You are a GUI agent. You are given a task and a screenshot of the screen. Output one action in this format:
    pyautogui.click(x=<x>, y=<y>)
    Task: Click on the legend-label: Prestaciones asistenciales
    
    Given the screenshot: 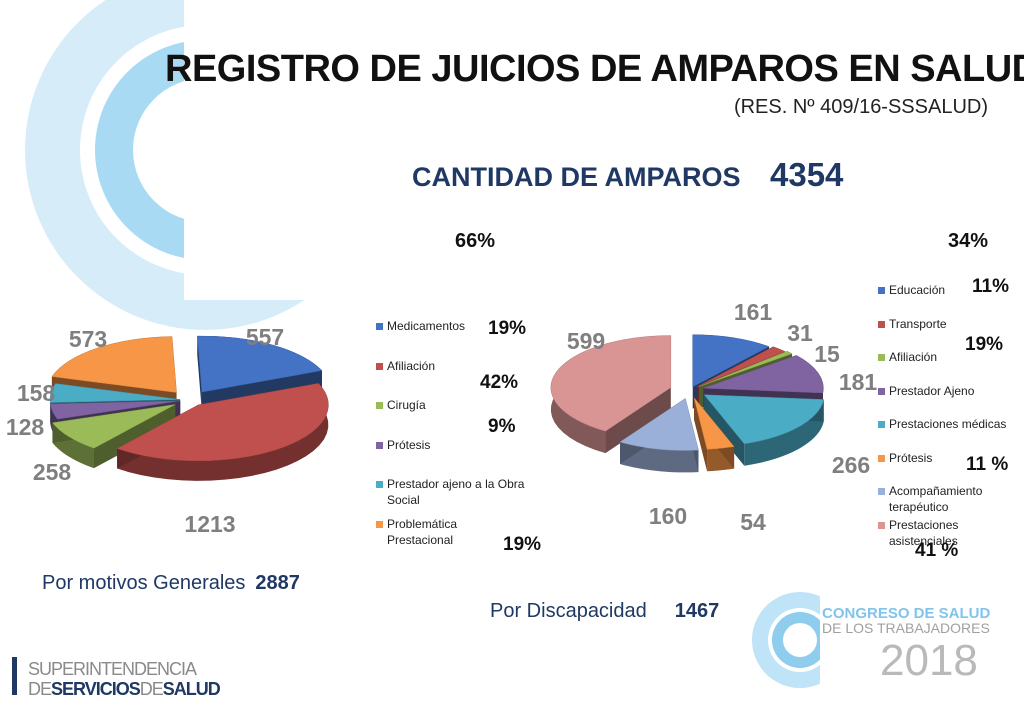 What is the action you would take?
    pyautogui.click(x=924, y=532)
    